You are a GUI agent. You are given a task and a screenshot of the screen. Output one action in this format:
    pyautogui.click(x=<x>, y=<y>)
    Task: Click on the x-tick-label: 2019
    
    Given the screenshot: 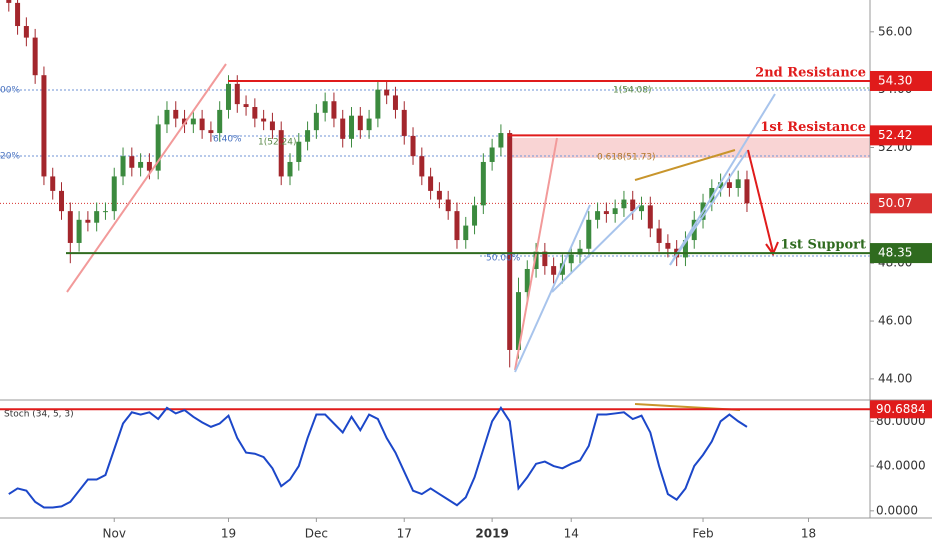 What is the action you would take?
    pyautogui.click(x=491, y=534)
    